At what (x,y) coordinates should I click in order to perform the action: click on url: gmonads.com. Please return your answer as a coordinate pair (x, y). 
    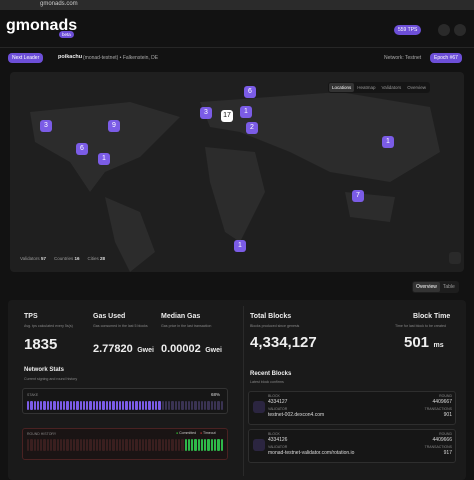
    Looking at the image, I should click on (59, 4).